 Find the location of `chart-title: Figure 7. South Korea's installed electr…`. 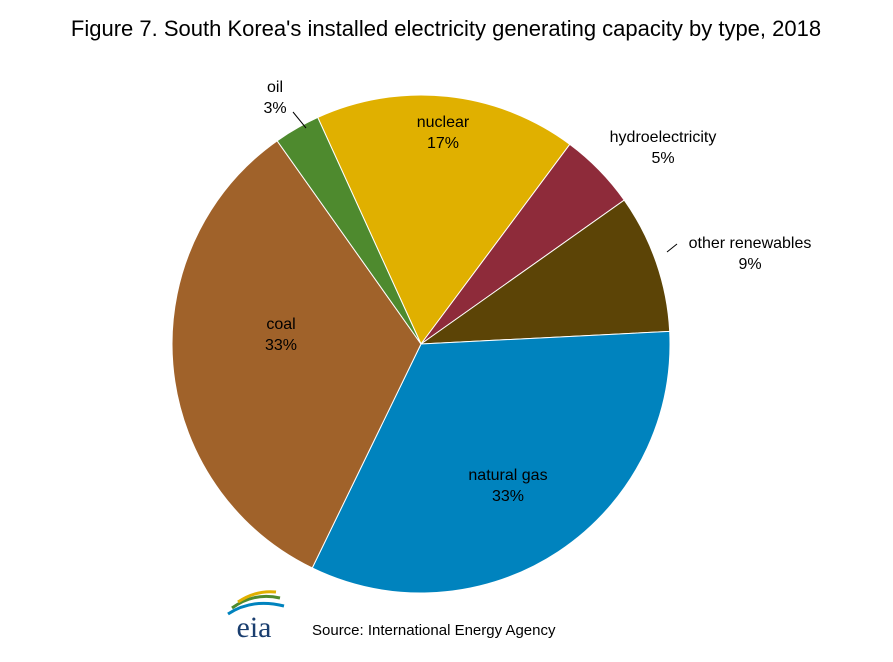

chart-title: Figure 7. South Korea's installed electr… is located at coordinates (446, 28).